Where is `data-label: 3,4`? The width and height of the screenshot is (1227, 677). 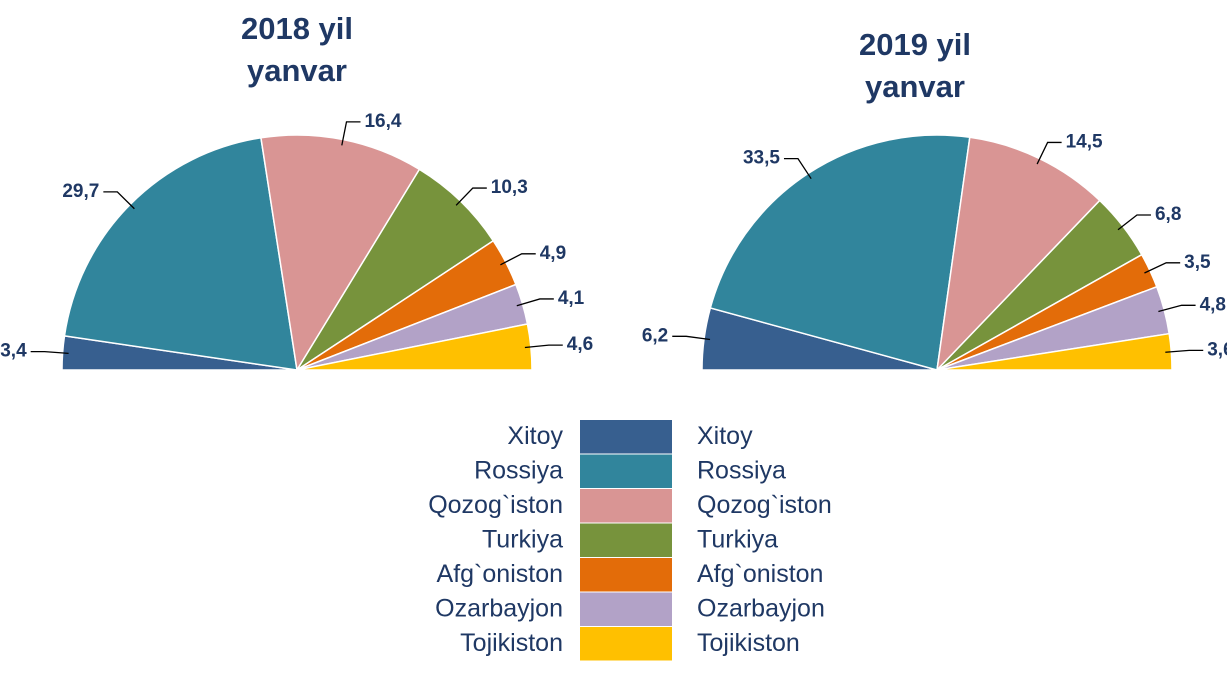 data-label: 3,4 is located at coordinates (13, 351).